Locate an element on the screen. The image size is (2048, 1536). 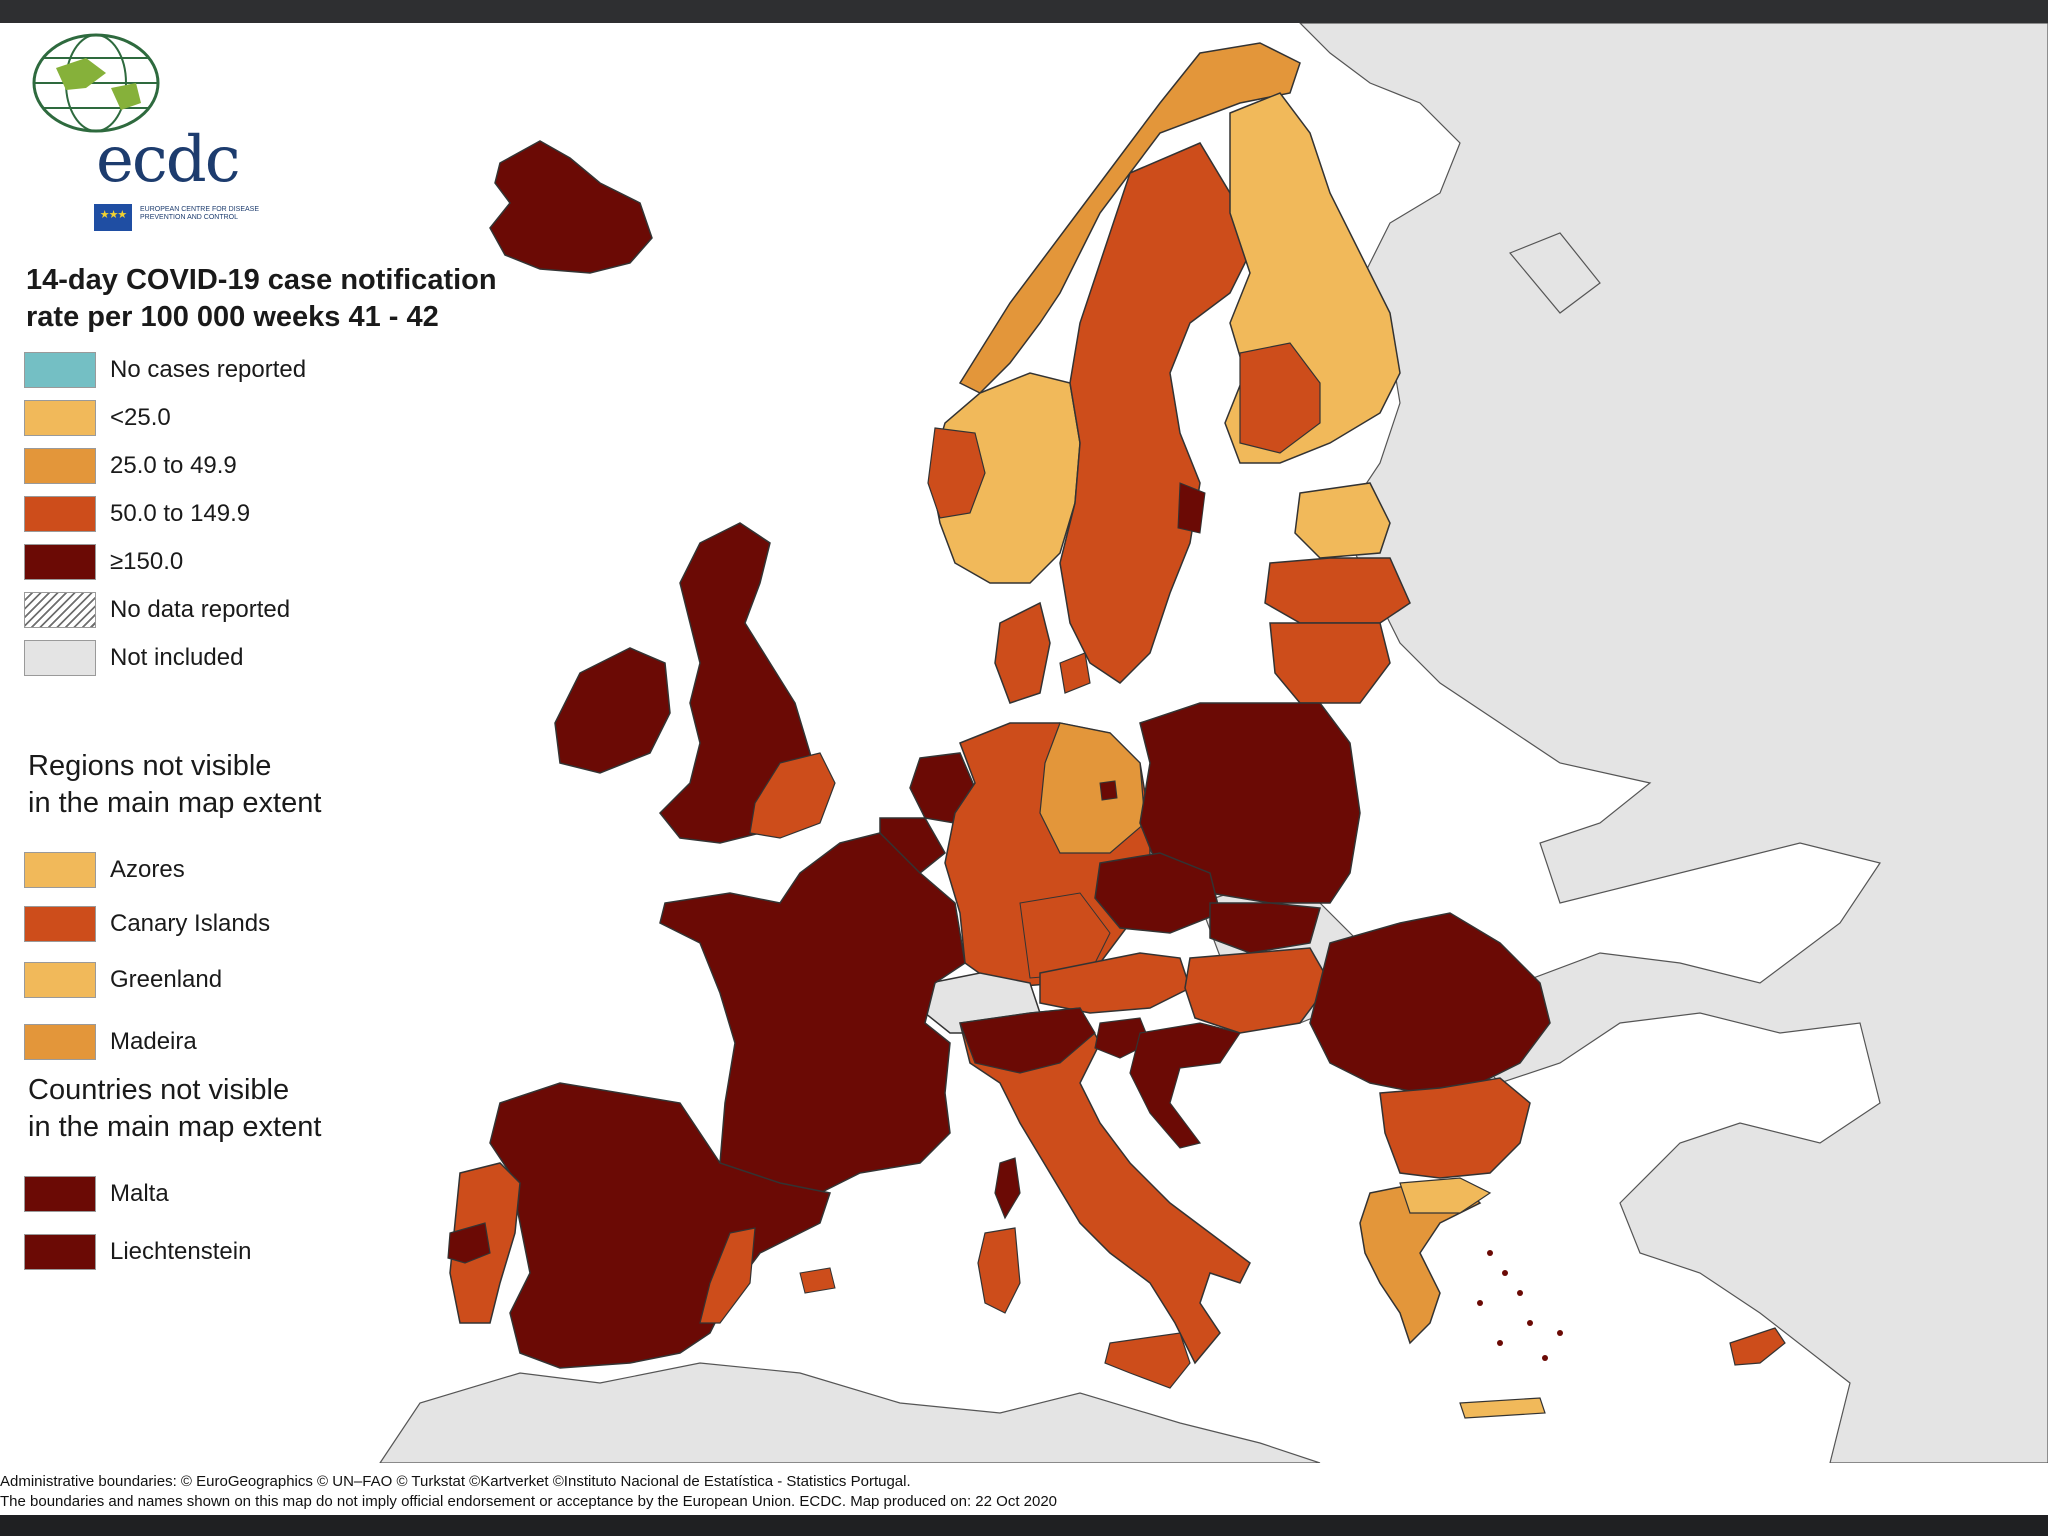
estonia is located at coordinates (1342, 520).